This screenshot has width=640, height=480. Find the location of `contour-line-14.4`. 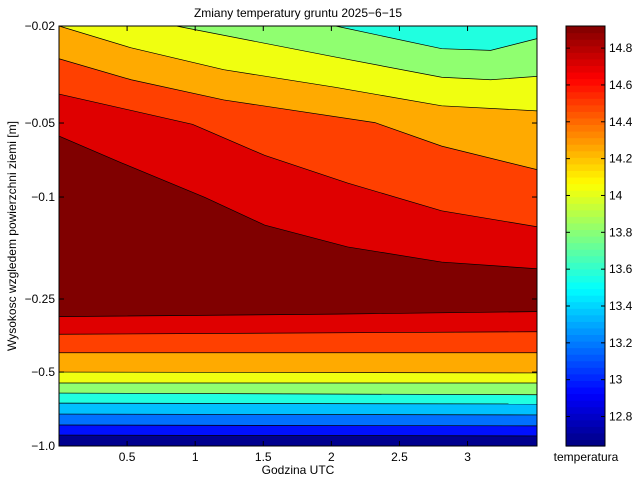

contour-line-14.4 is located at coordinates (298, 333).